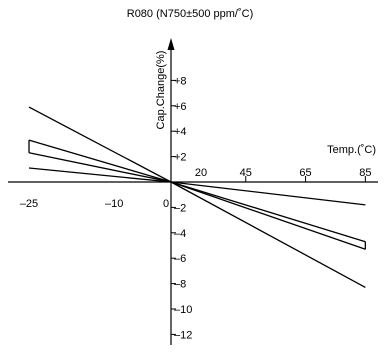 This screenshot has height=362, width=390. I want to click on y-tick-label: –2, so click(180, 208).